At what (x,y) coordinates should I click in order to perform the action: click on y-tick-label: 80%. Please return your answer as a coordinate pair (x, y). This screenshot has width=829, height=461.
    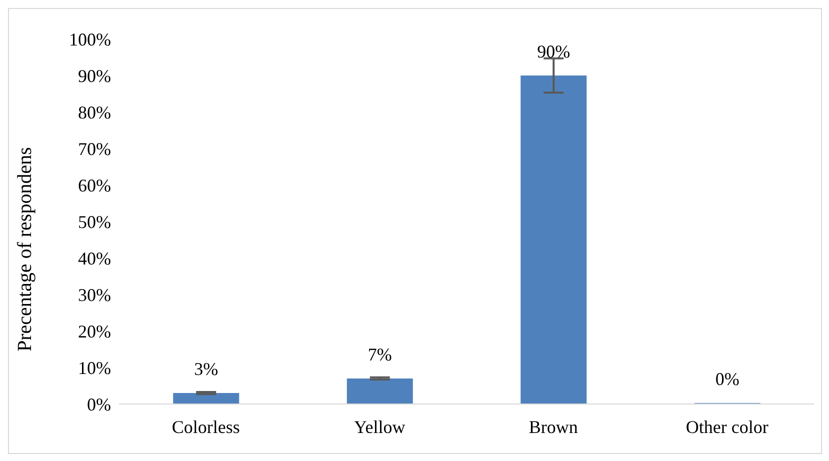
    Looking at the image, I should click on (94, 112).